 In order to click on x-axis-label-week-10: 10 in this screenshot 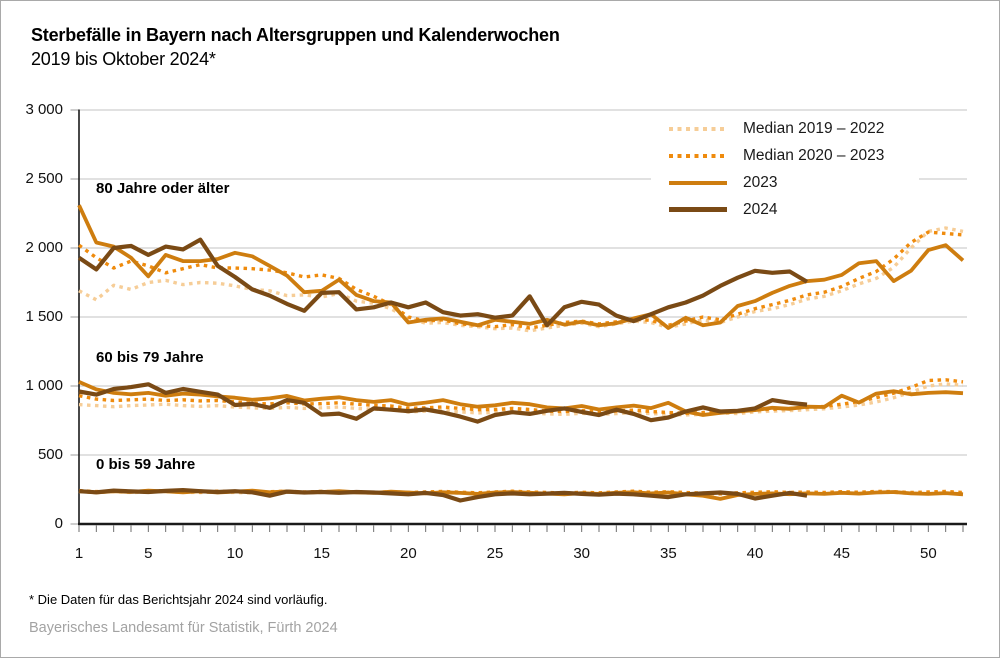, I will do `click(235, 553)`.